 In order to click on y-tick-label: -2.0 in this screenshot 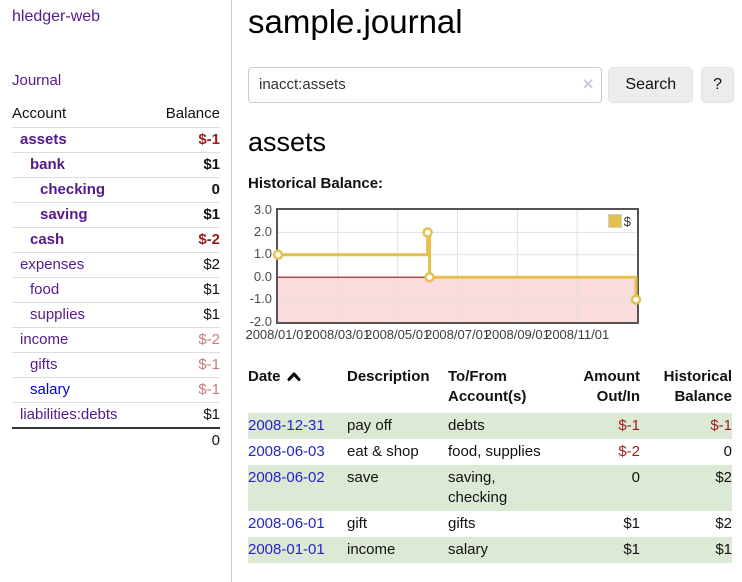, I will do `click(260, 321)`.